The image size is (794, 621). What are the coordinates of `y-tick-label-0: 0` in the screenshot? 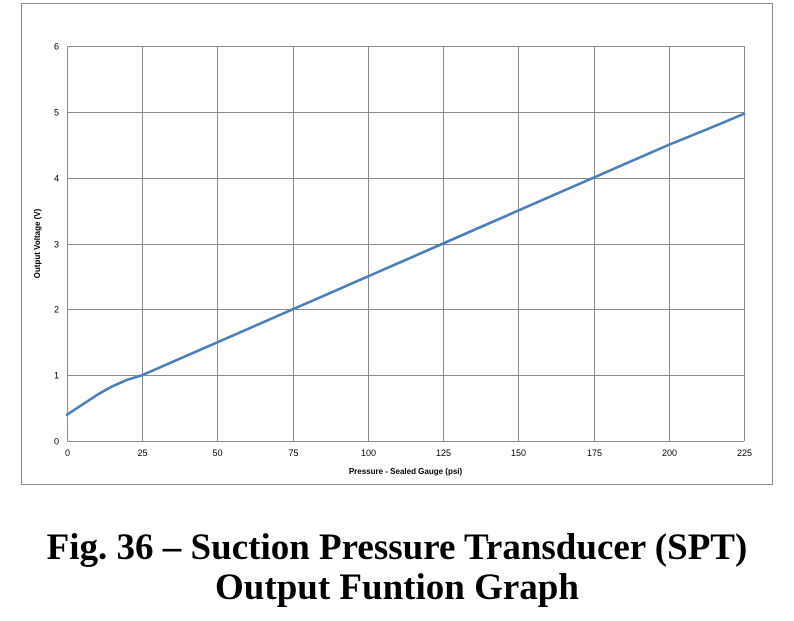 It's located at (56, 442).